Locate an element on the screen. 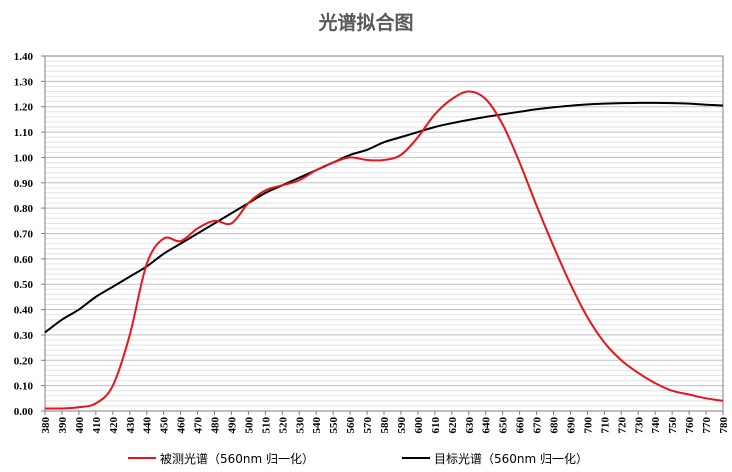  x-tick-label: 470 is located at coordinates (199, 425).